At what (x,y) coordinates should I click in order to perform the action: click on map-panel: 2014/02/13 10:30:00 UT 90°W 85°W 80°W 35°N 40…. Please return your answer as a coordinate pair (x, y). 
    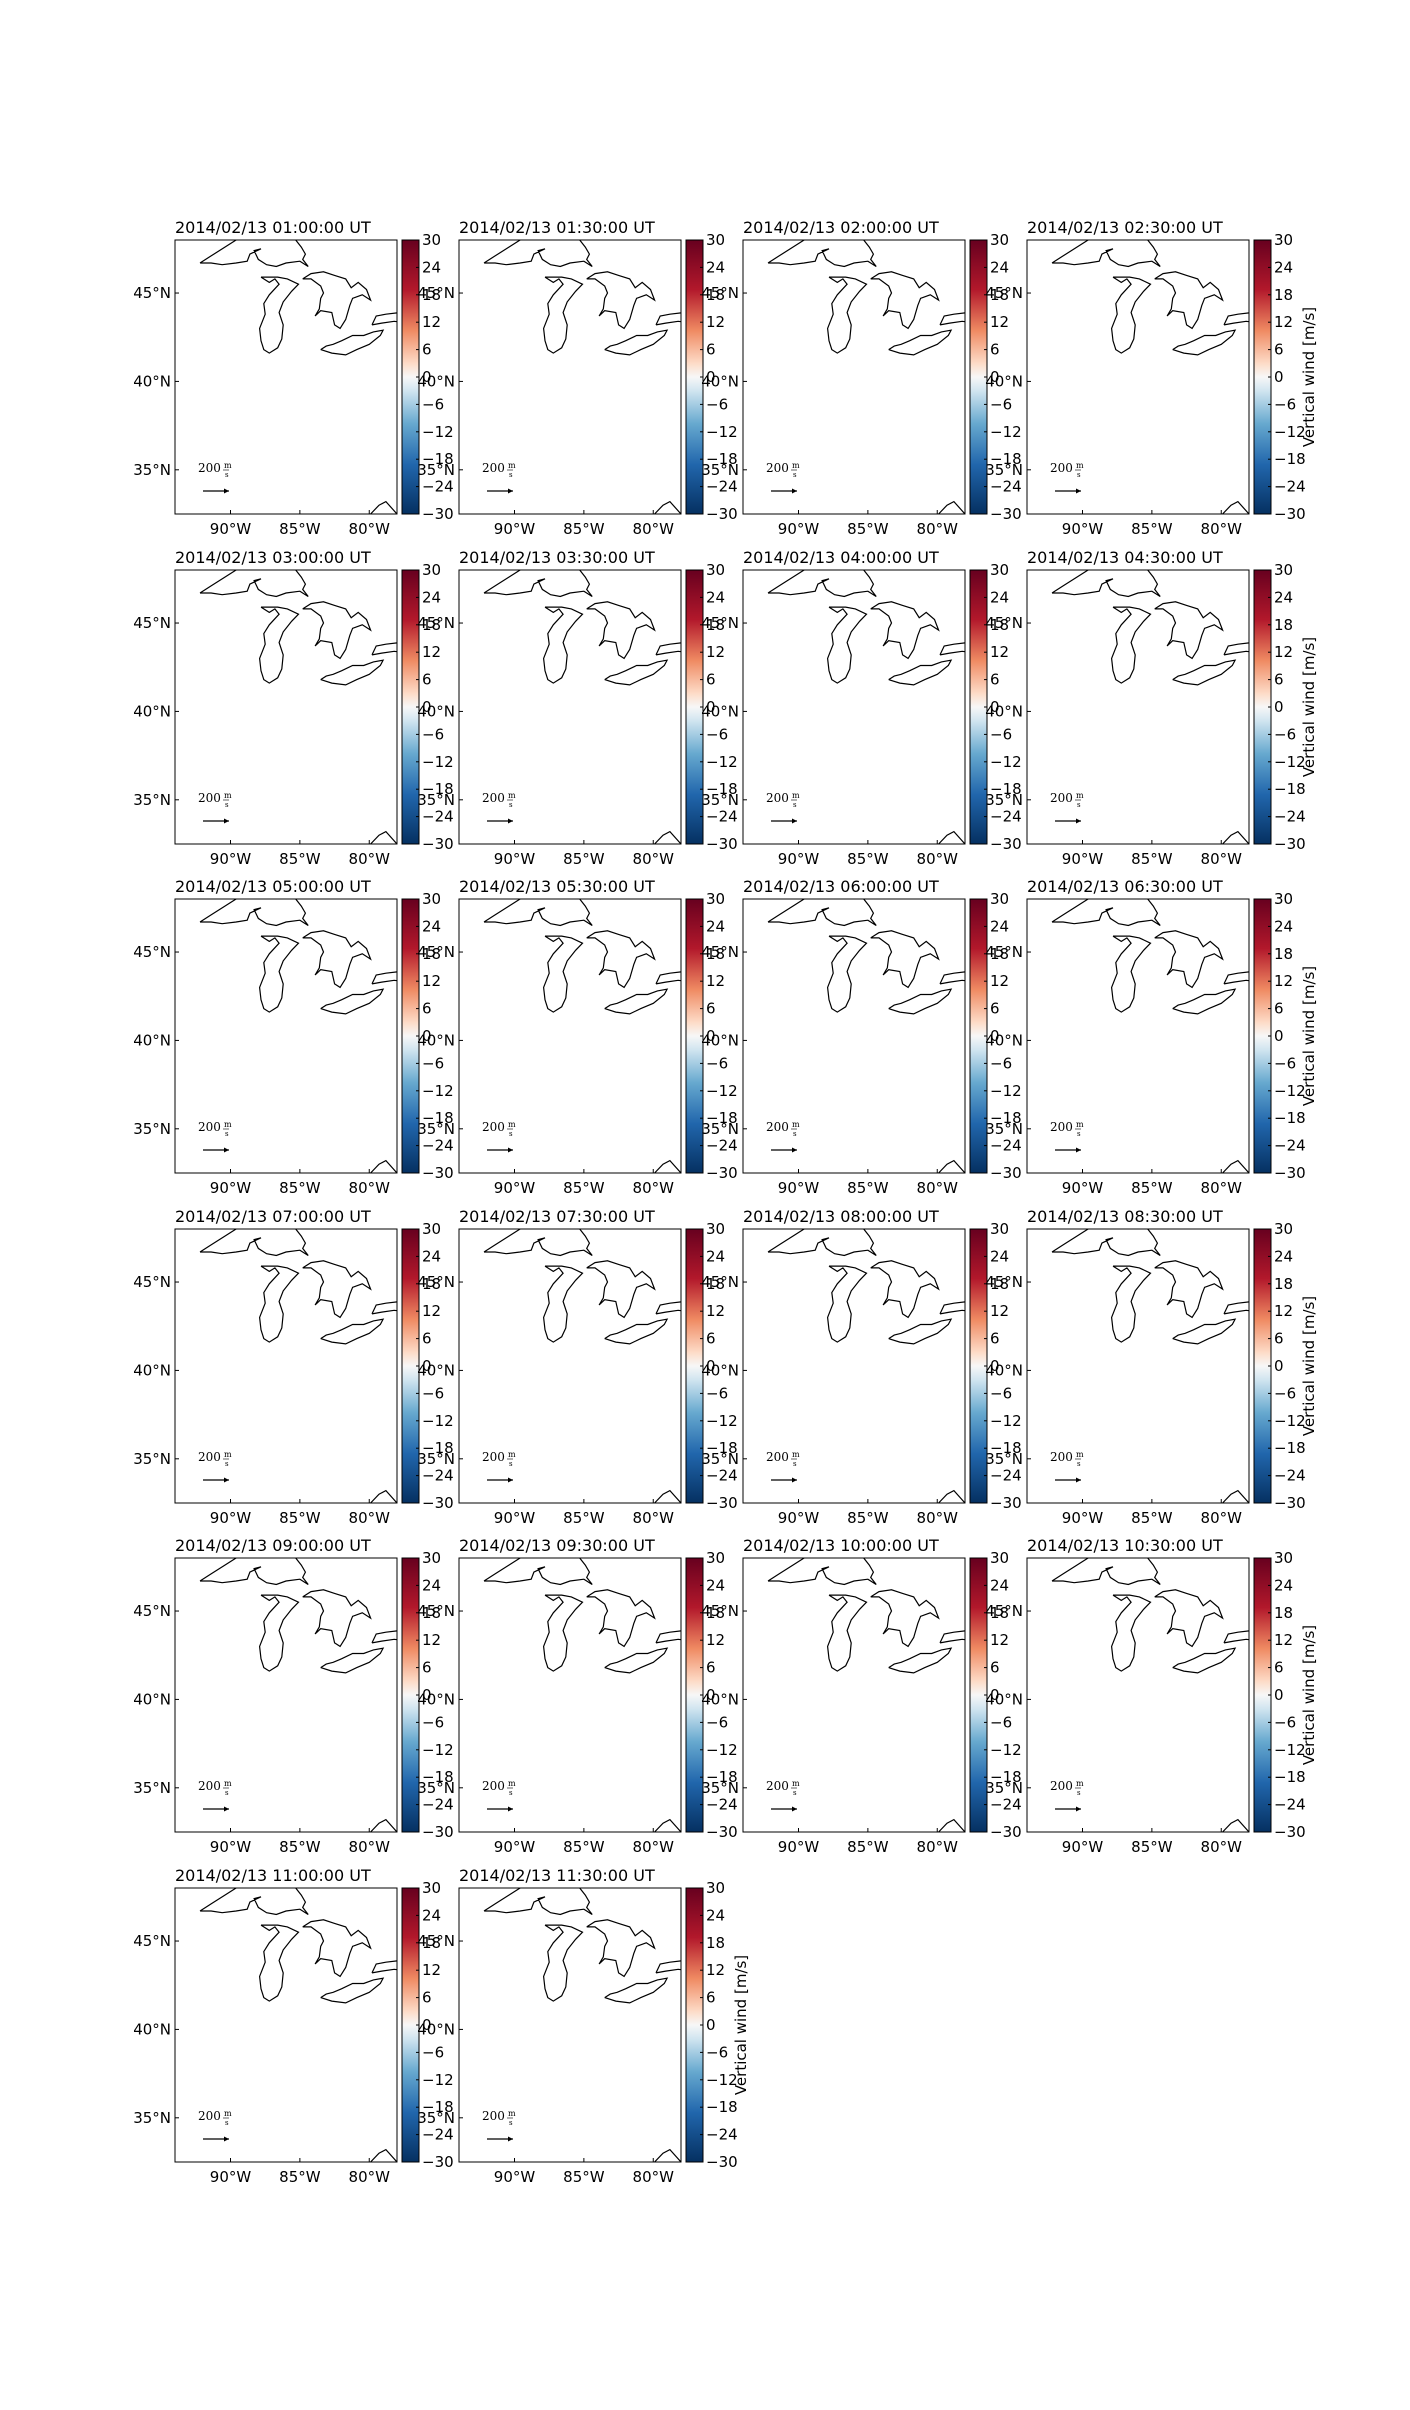
    Looking at the image, I should click on (1151, 1696).